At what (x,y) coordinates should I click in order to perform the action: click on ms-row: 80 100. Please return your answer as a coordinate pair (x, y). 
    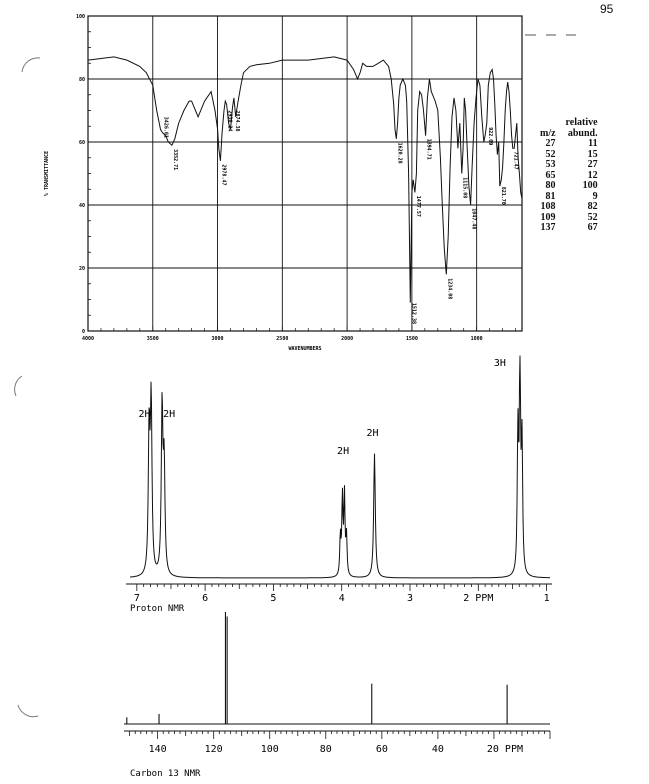
    Looking at the image, I should click on (569, 186).